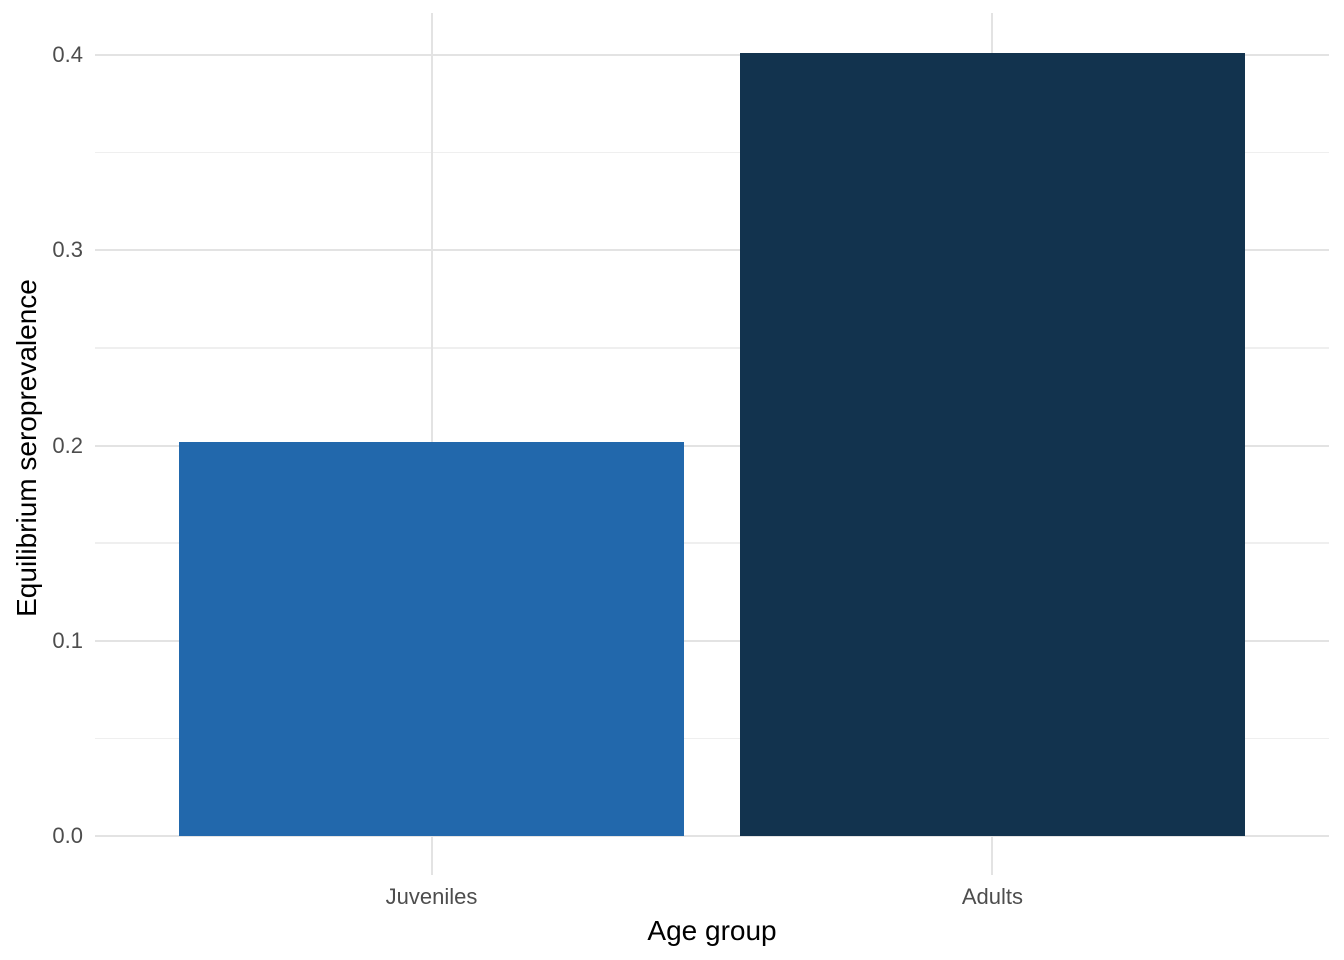  I want to click on gridline-minor-y-0.35, so click(712, 153).